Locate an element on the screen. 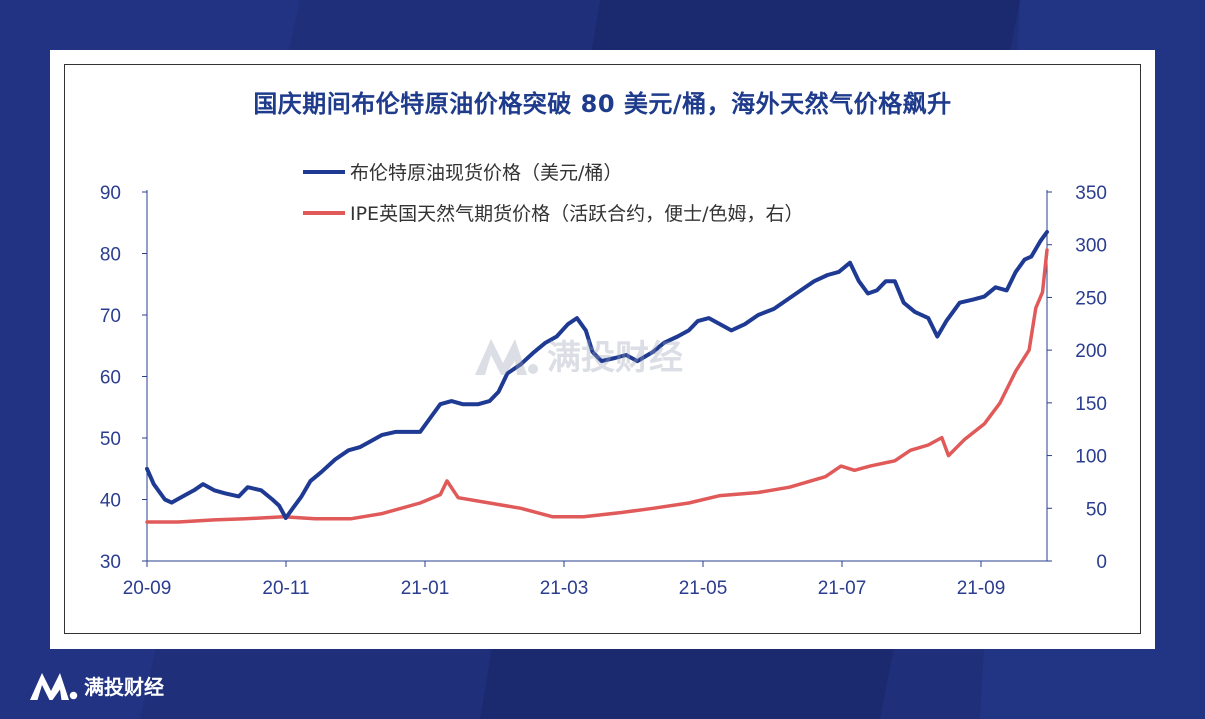 The width and height of the screenshot is (1205, 719). y-right-tick-label: 300 is located at coordinates (1091, 246).